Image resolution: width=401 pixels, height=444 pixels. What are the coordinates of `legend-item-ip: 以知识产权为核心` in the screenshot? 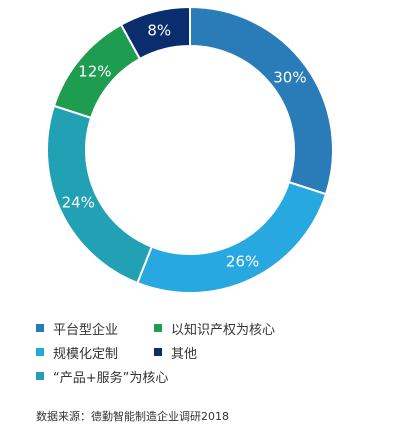 It's located at (214, 328).